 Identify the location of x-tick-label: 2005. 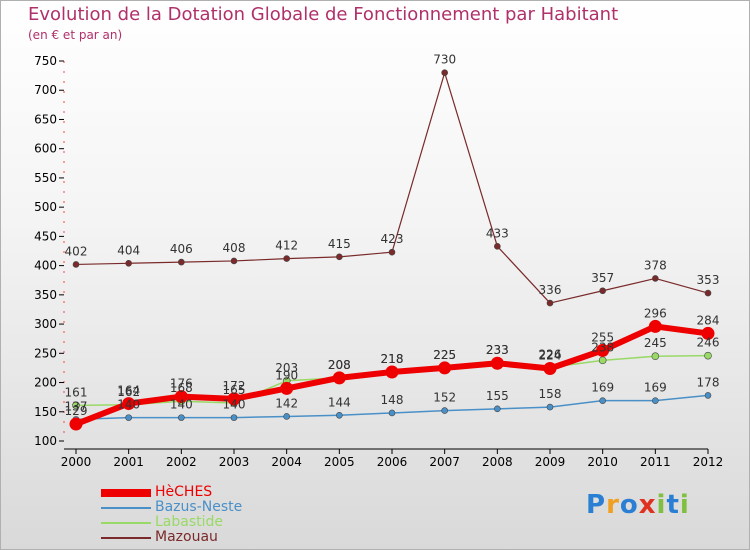
(339, 462).